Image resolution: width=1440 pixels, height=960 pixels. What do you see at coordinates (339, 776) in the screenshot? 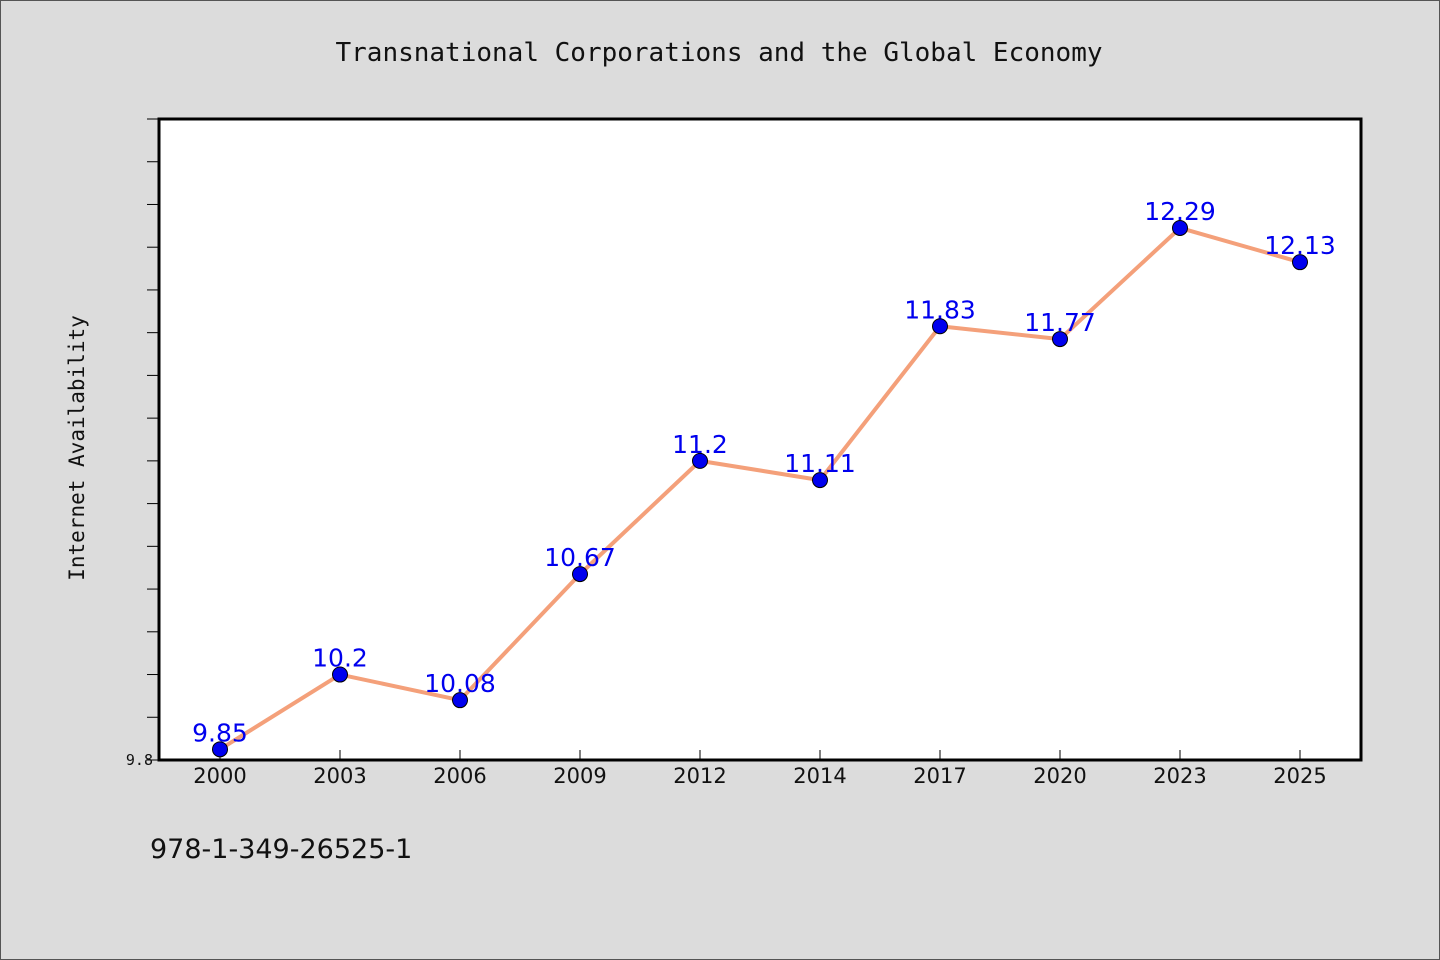
I see `x-tick-label: 2003` at bounding box center [339, 776].